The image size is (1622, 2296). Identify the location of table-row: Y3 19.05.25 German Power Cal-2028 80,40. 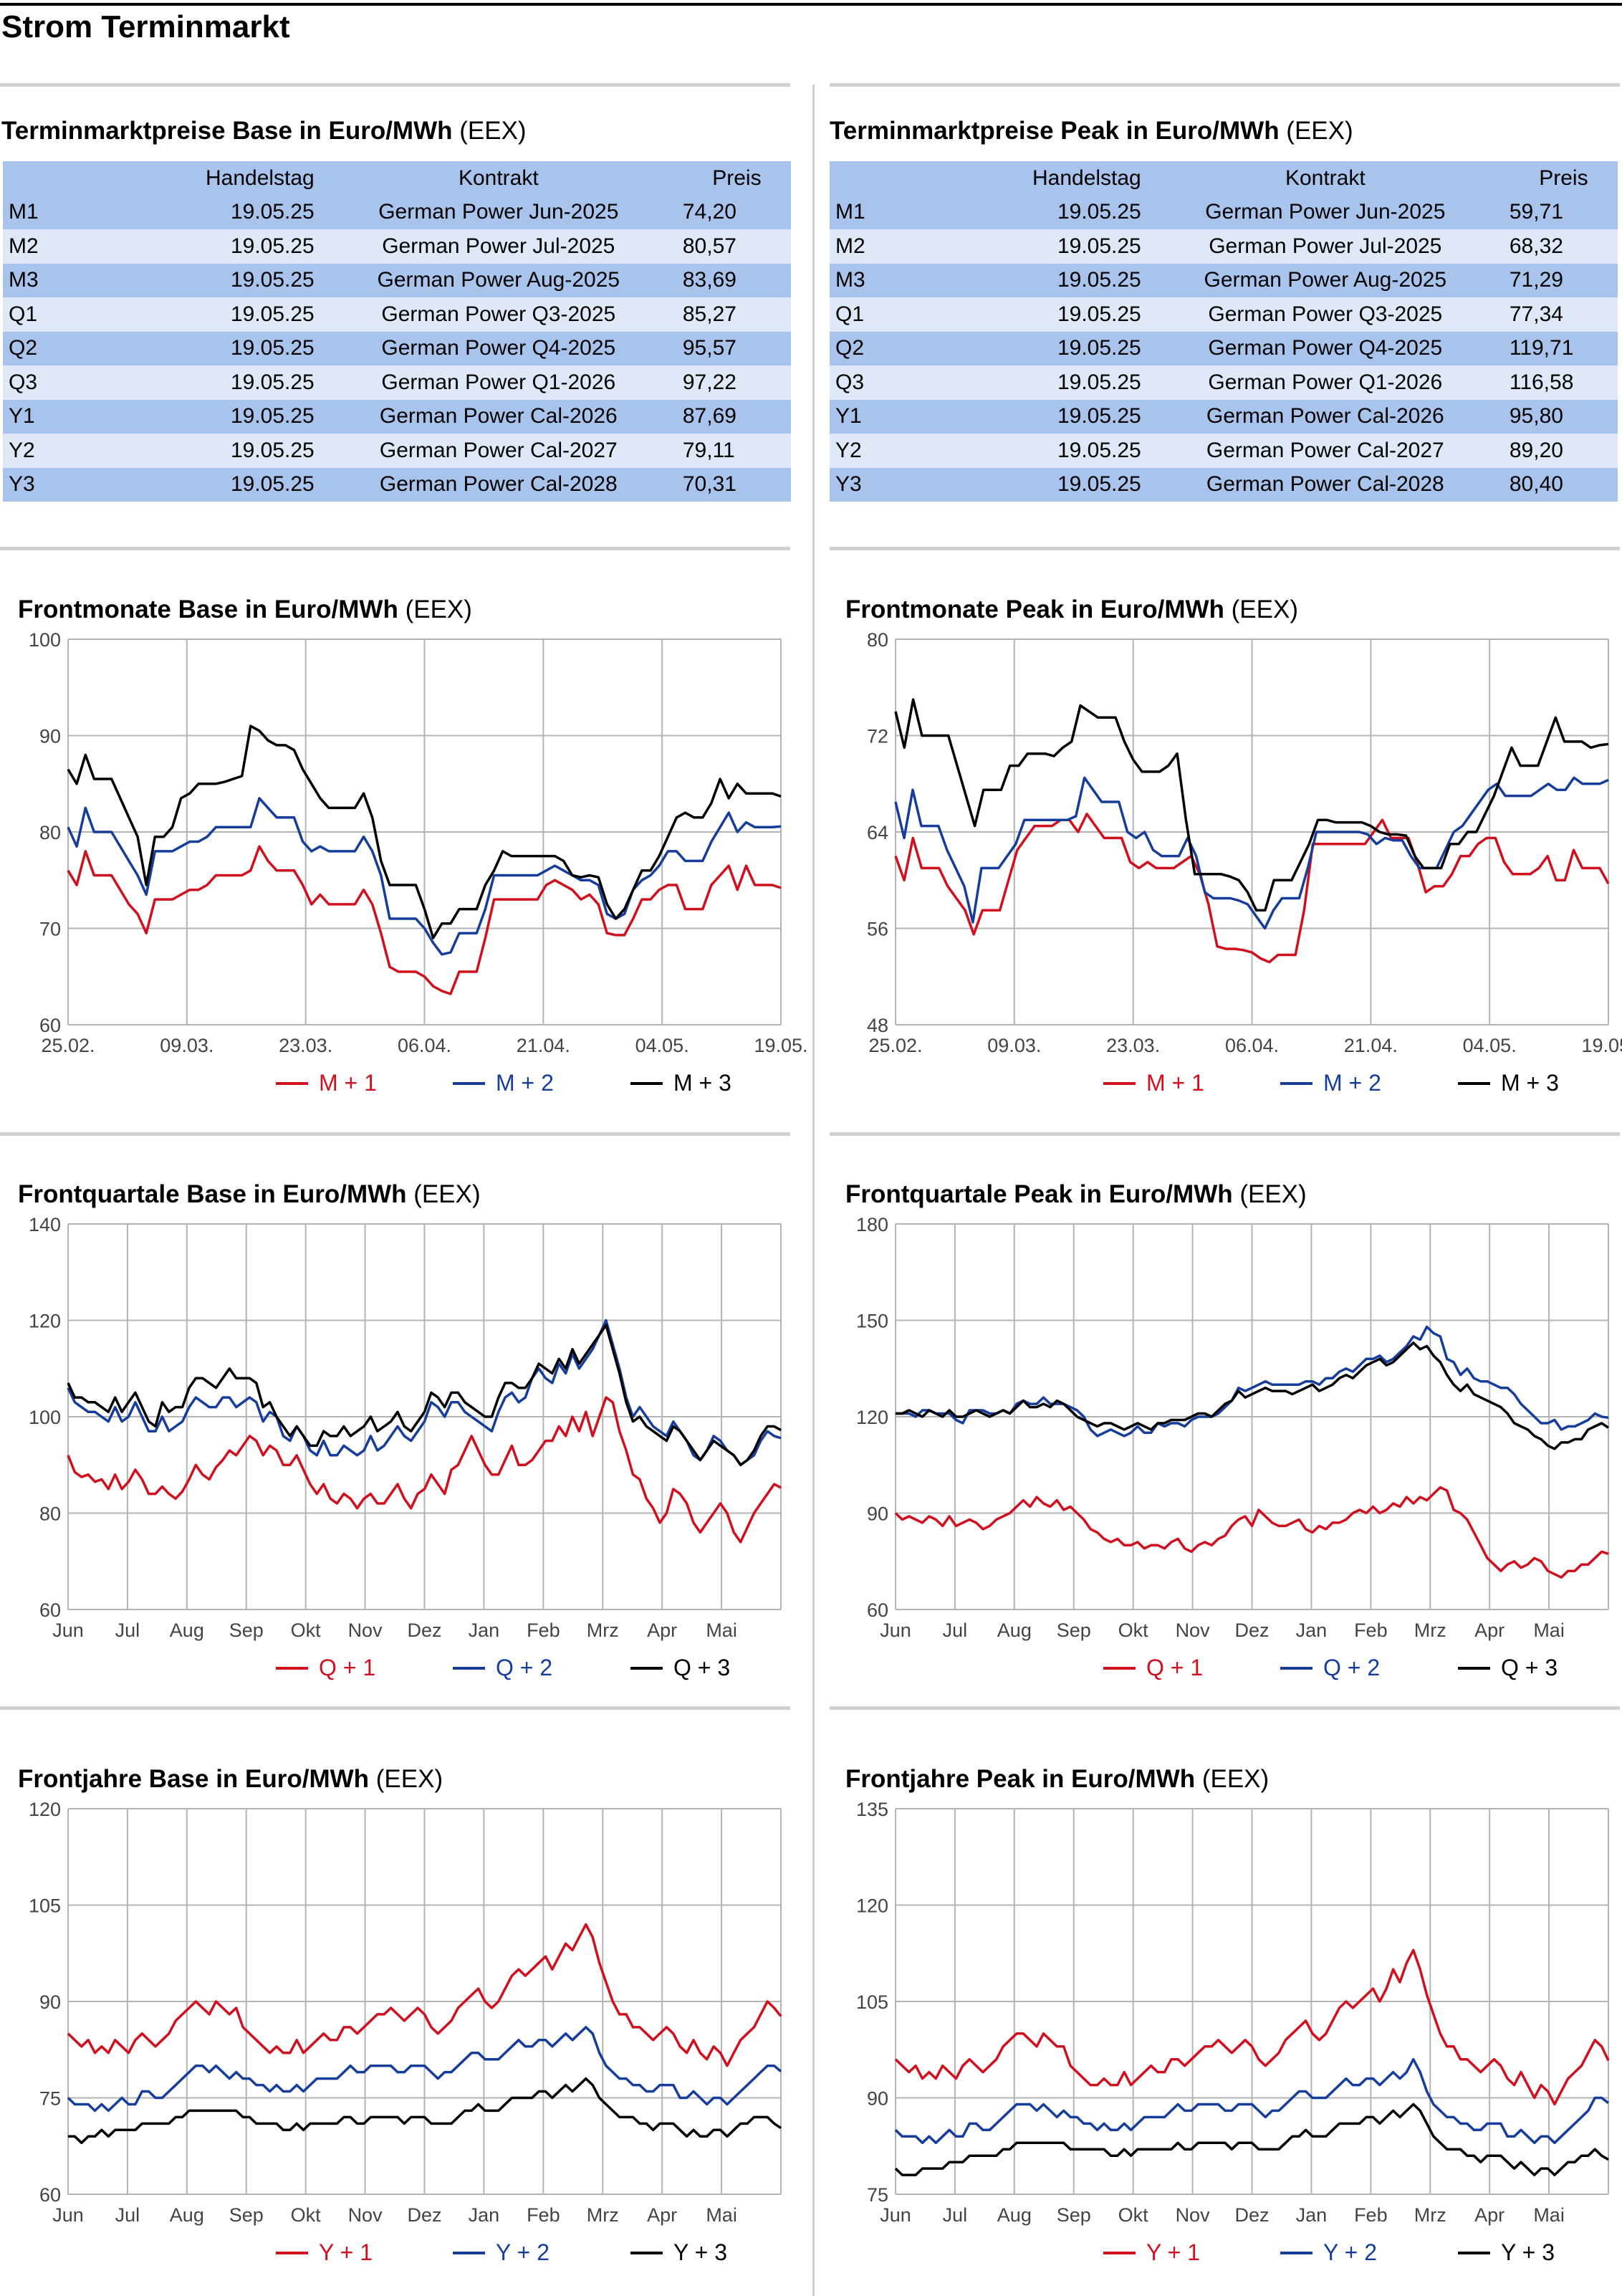
(1224, 484).